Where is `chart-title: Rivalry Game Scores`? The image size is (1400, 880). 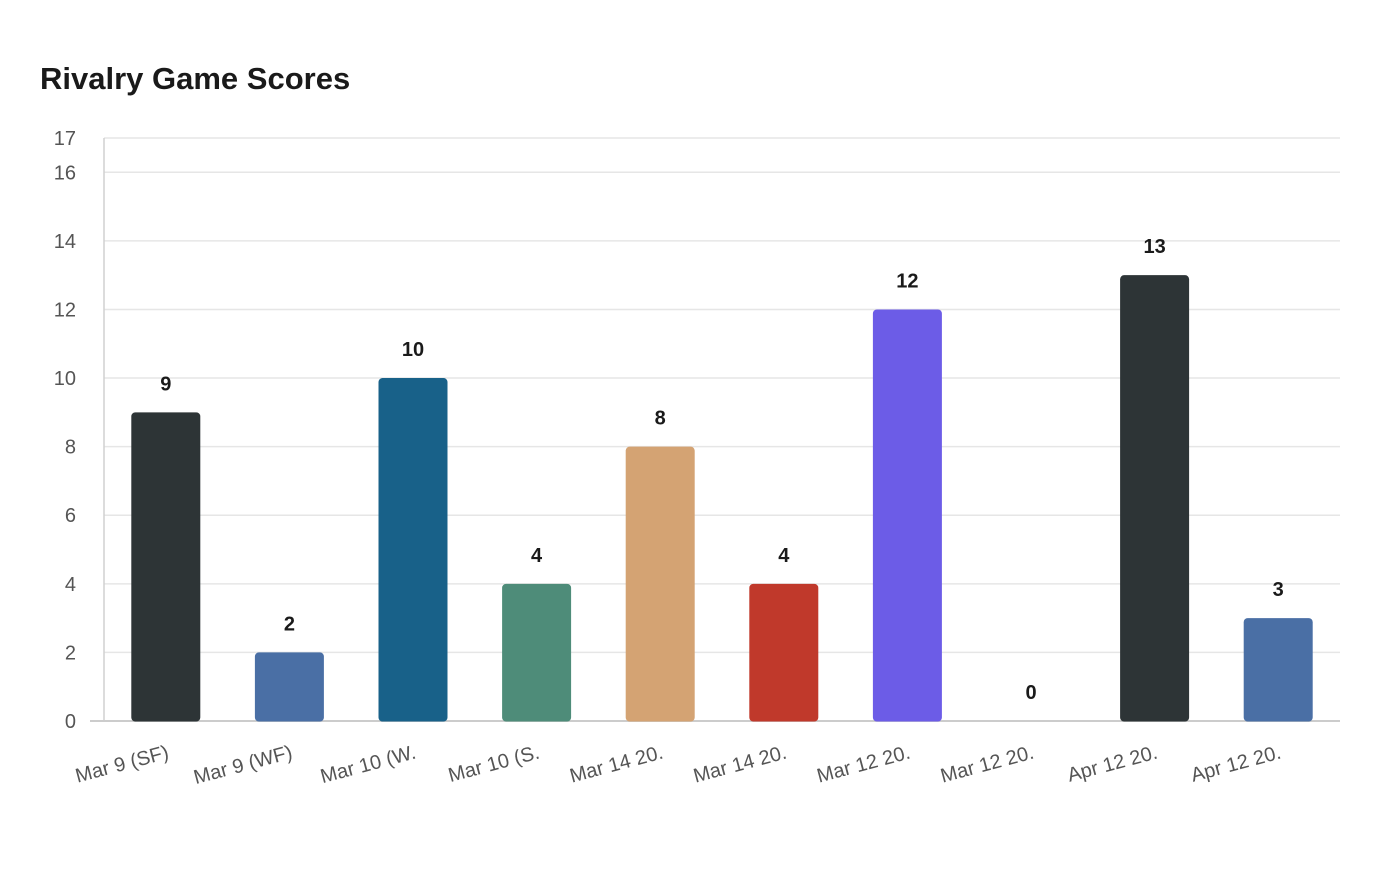
chart-title: Rivalry Game Scores is located at coordinates (195, 78).